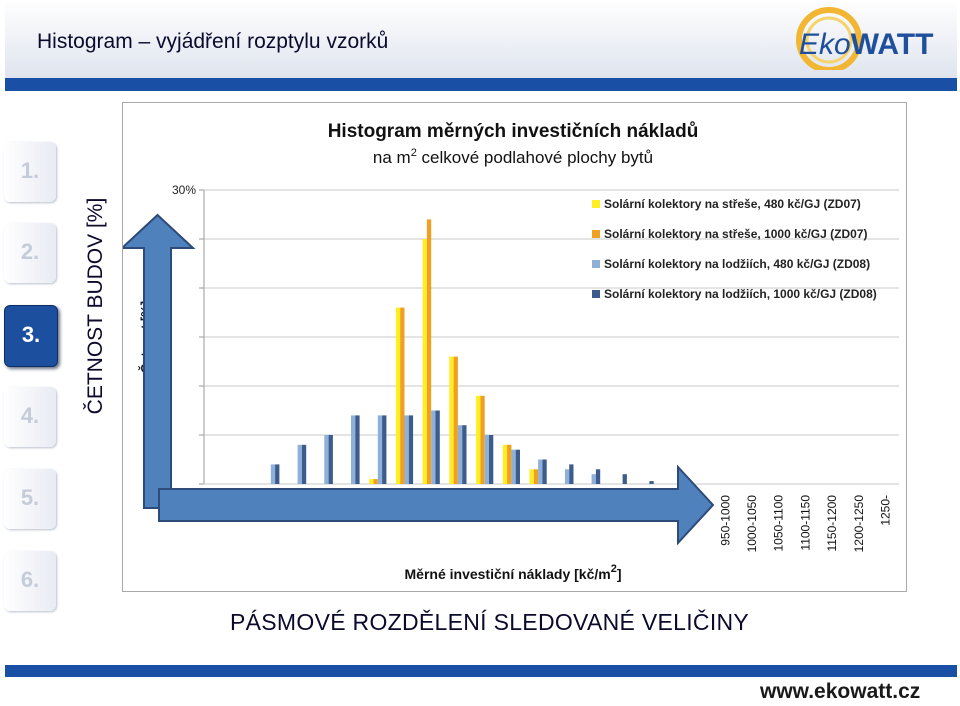 The image size is (960, 706). I want to click on nav-item-label: 5., so click(30, 497).